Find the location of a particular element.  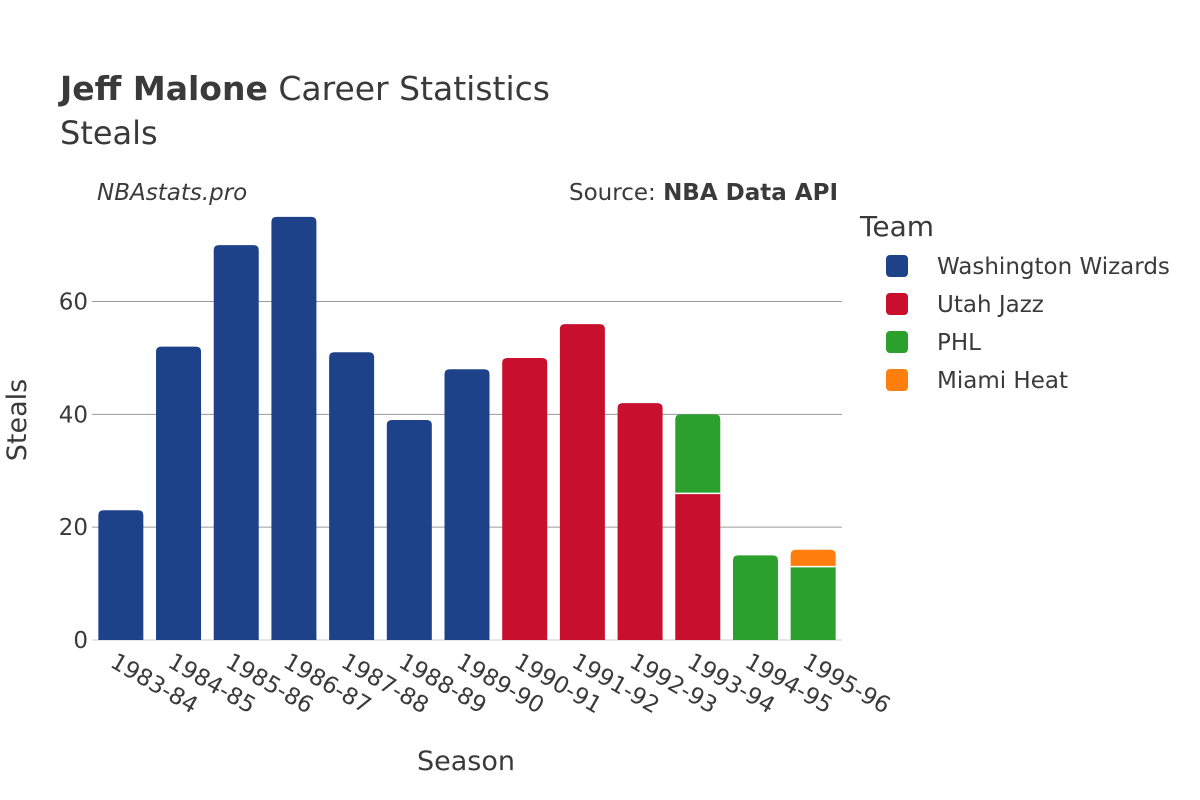

y-tick-label: 40 is located at coordinates (73, 415).